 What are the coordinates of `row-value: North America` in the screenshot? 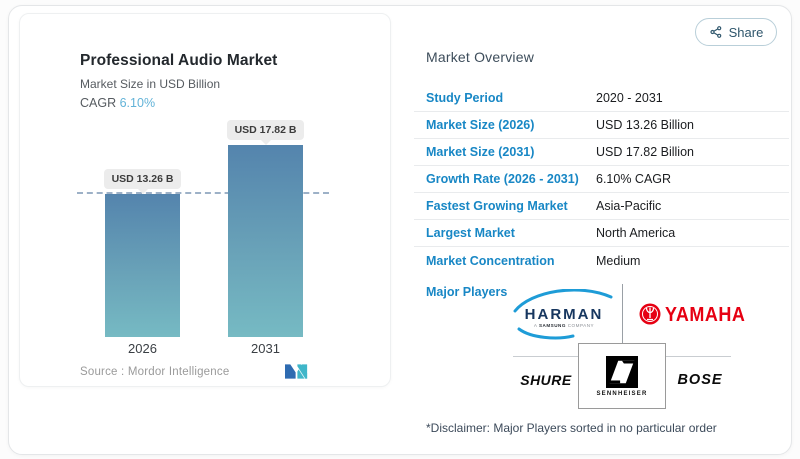 It's located at (636, 233).